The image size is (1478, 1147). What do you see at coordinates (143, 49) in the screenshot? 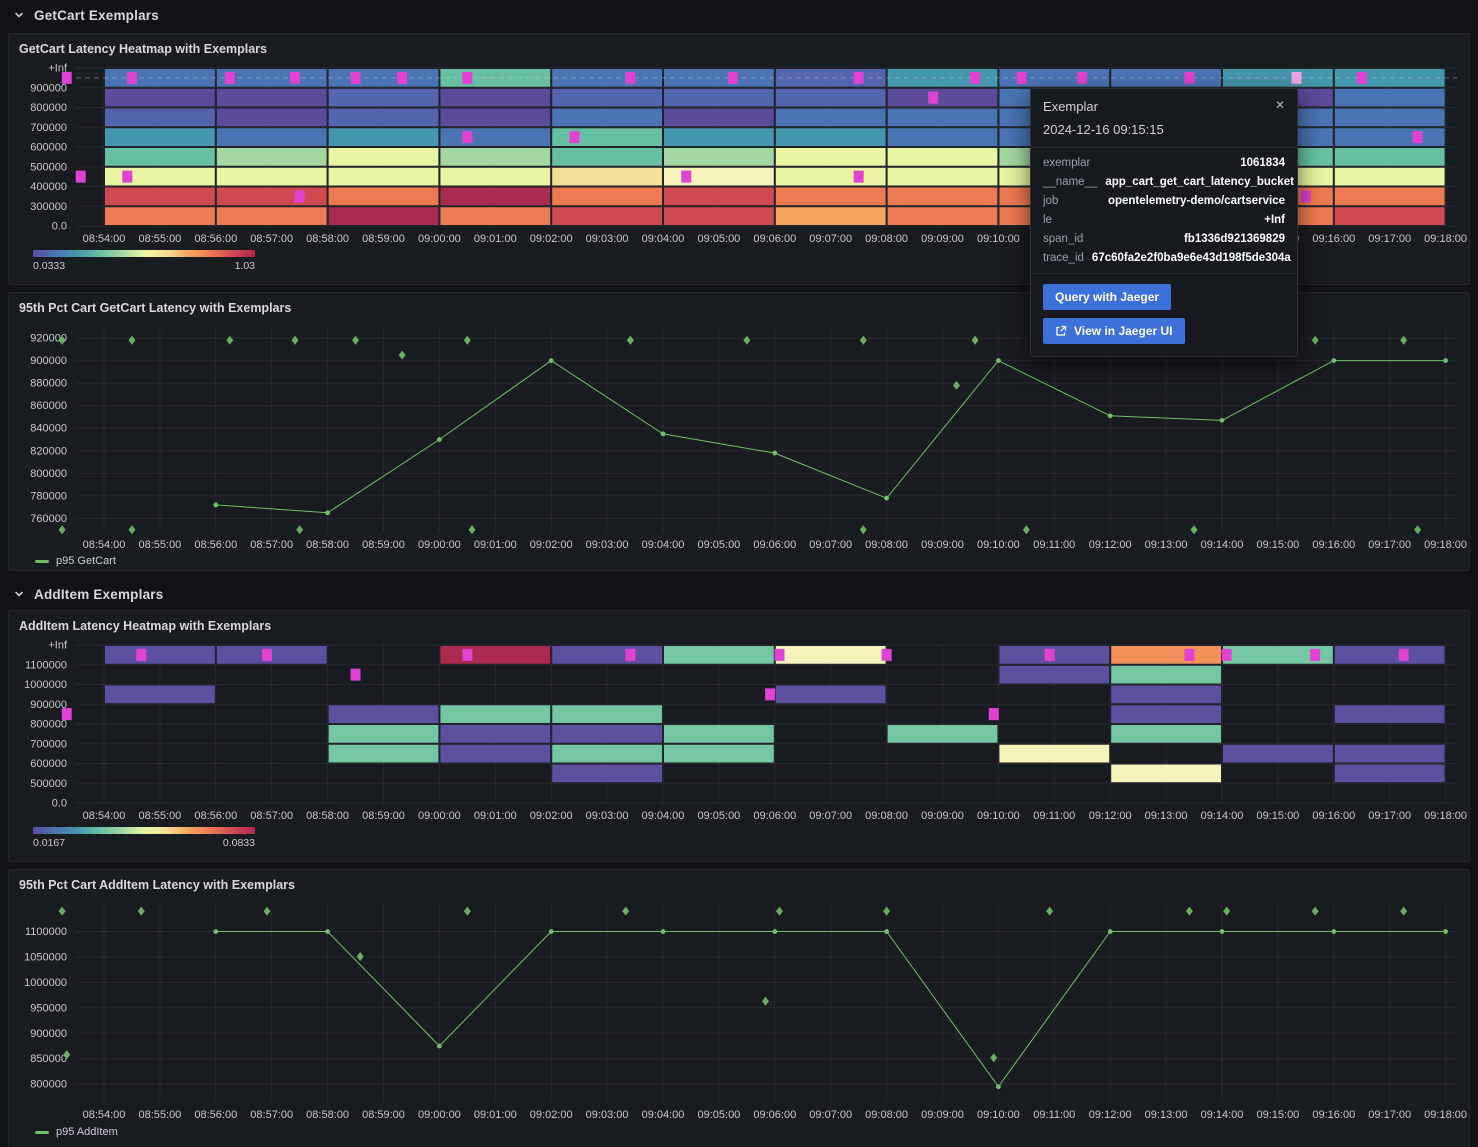
I see `panel-title: GetCart Latency Heatmap with Exemplars` at bounding box center [143, 49].